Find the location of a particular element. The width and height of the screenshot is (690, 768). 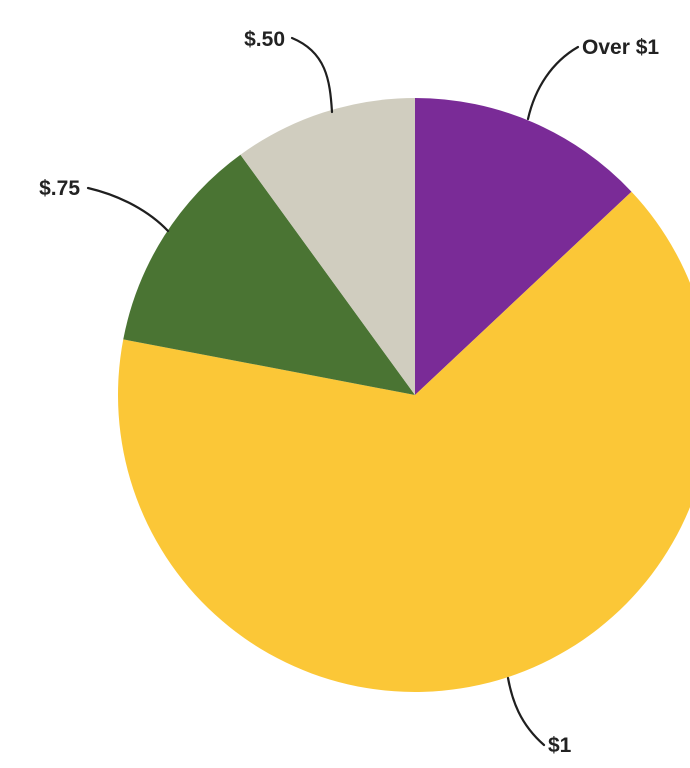

slice-label: $1 is located at coordinates (560, 745).